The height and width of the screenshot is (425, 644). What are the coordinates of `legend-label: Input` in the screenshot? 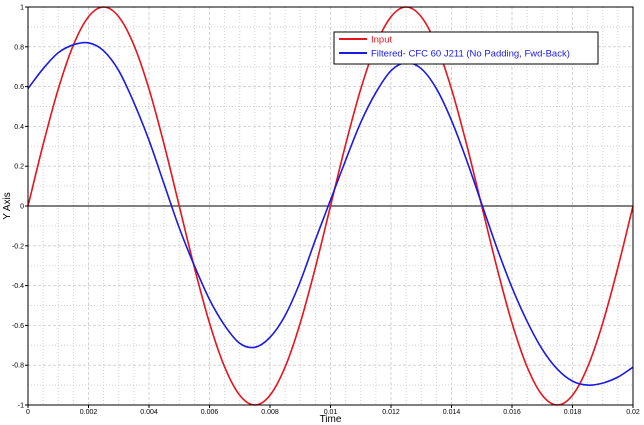 It's located at (381, 40).